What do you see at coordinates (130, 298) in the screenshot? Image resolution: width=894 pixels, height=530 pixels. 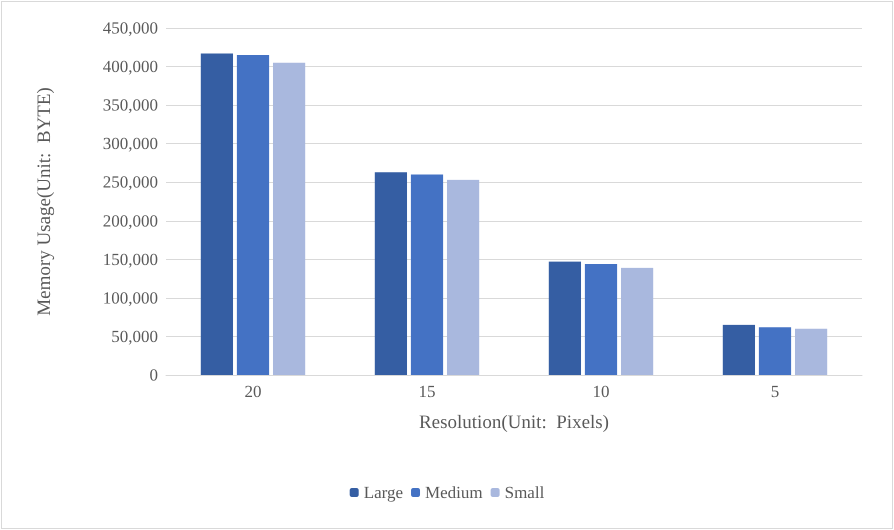 I see `y-tick-label: 100,000` at bounding box center [130, 298].